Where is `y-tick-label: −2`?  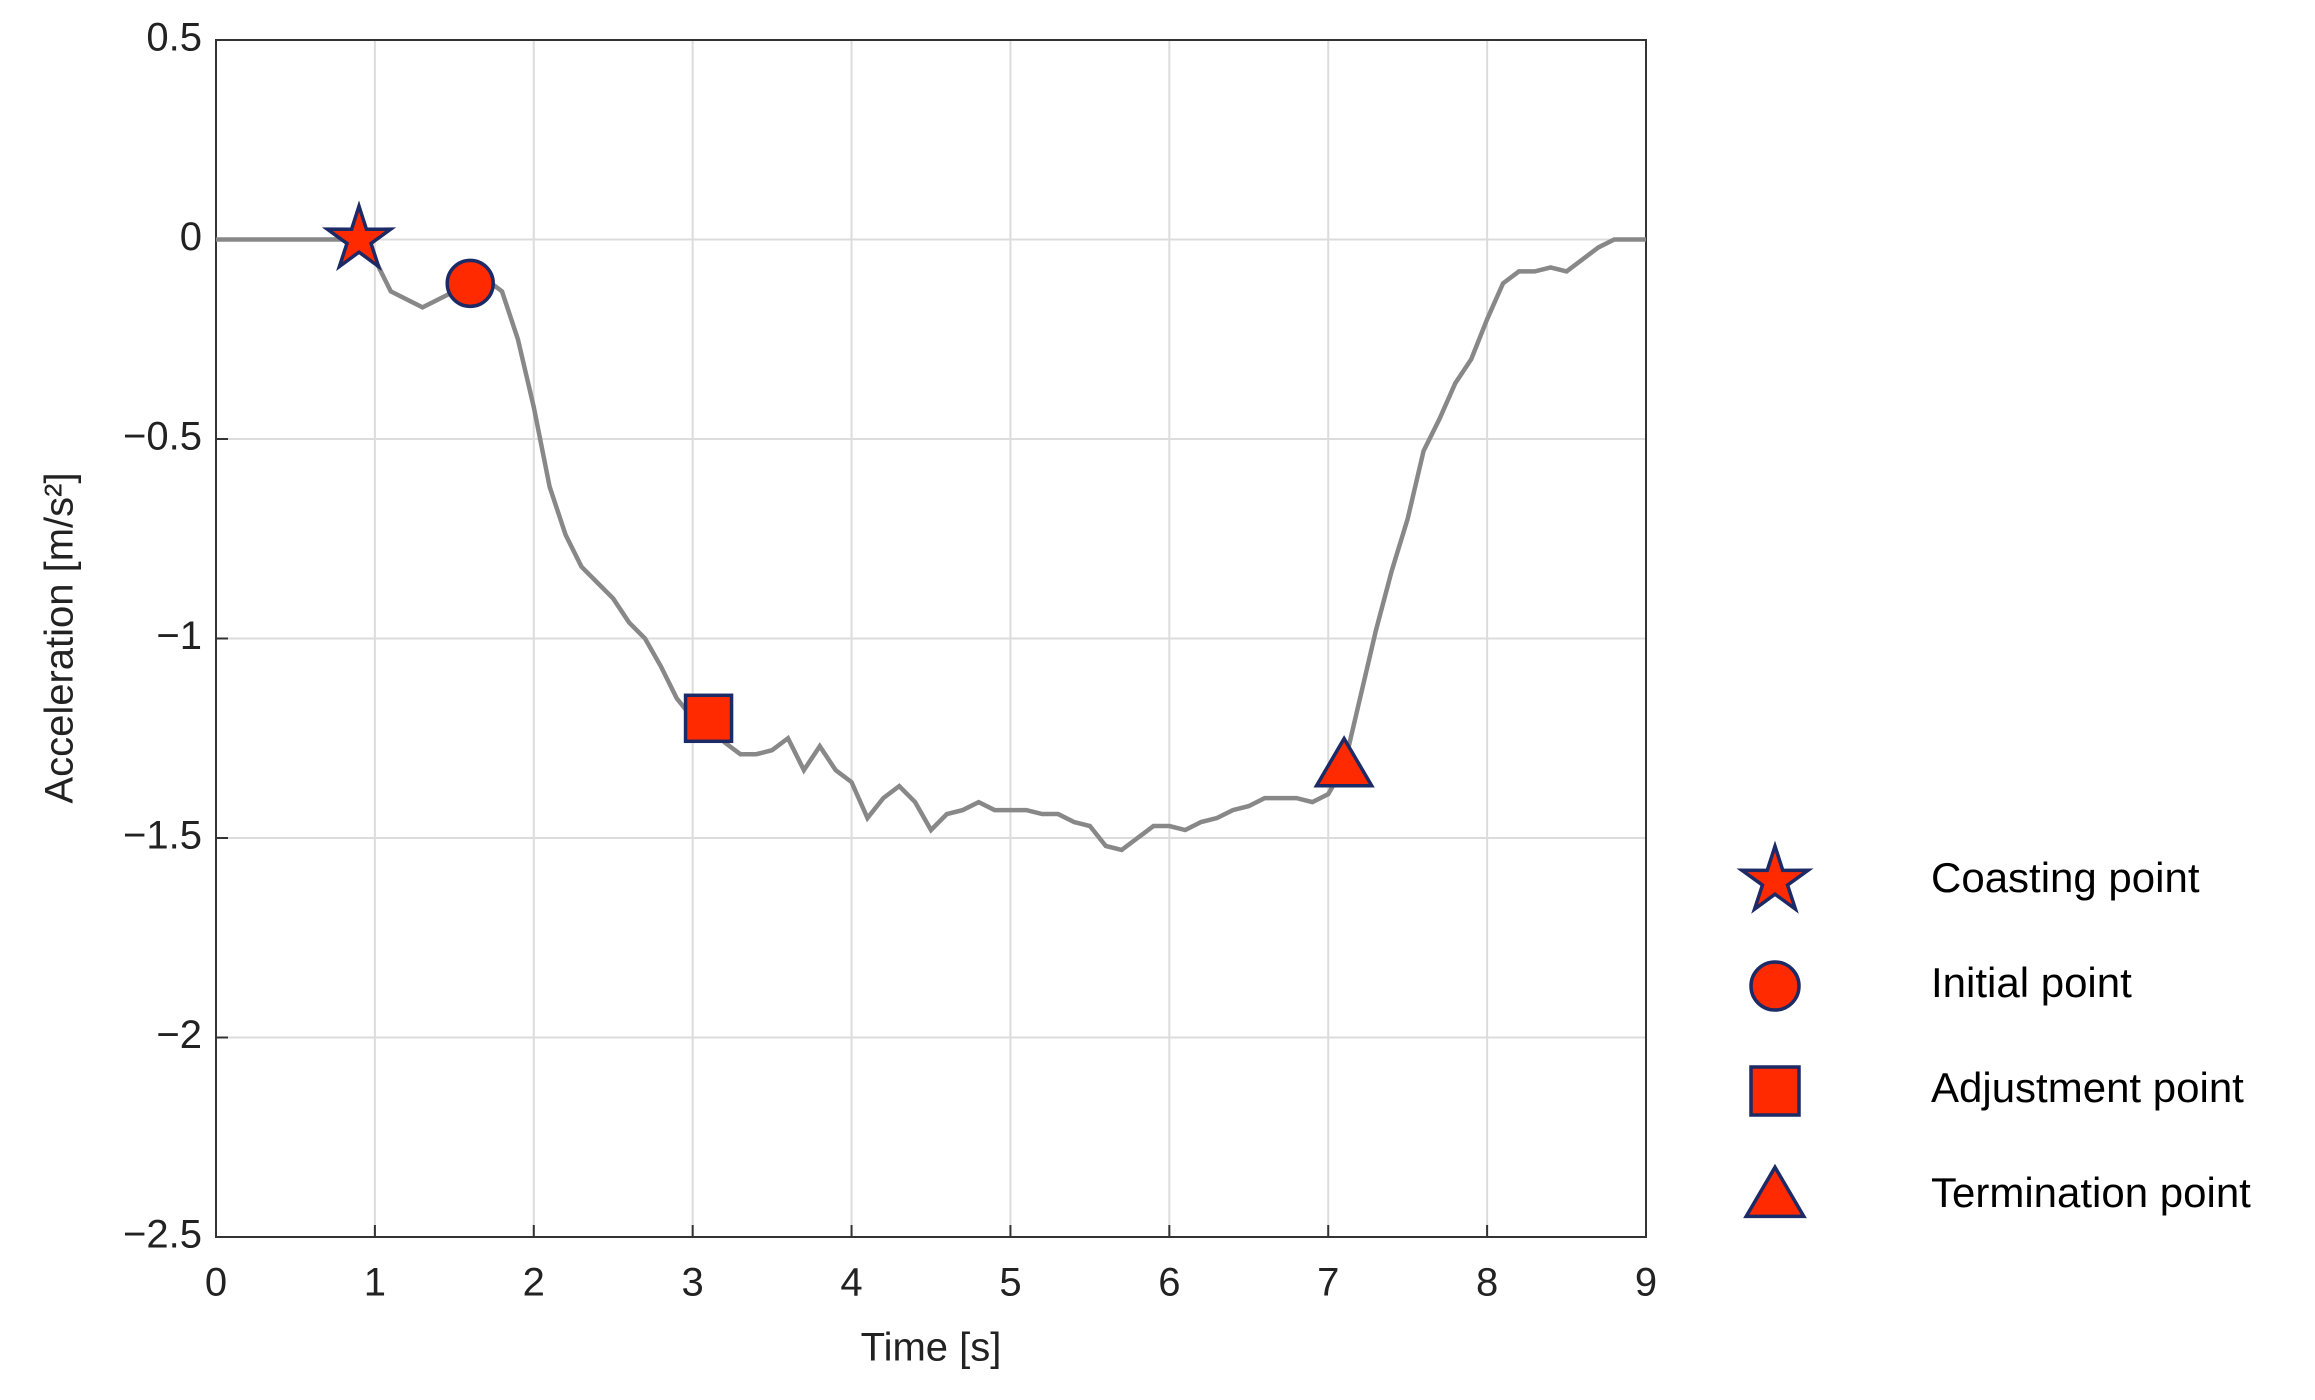
y-tick-label: −2 is located at coordinates (179, 1035).